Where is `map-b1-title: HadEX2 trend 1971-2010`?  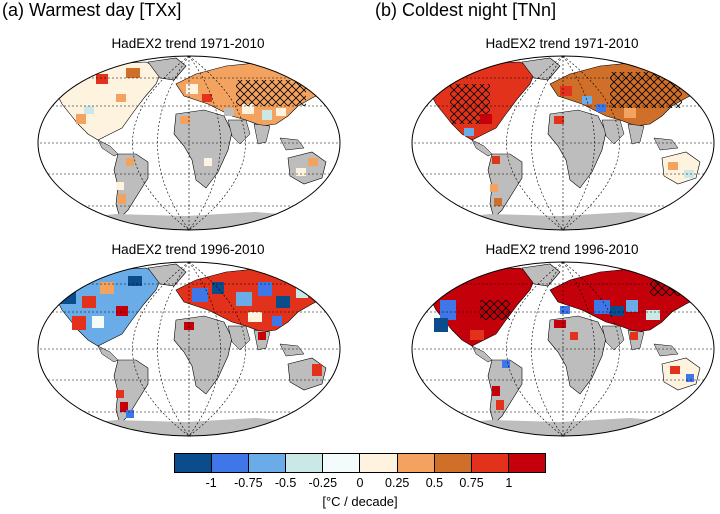
map-b1-title: HadEX2 trend 1971-2010 is located at coordinates (562, 43).